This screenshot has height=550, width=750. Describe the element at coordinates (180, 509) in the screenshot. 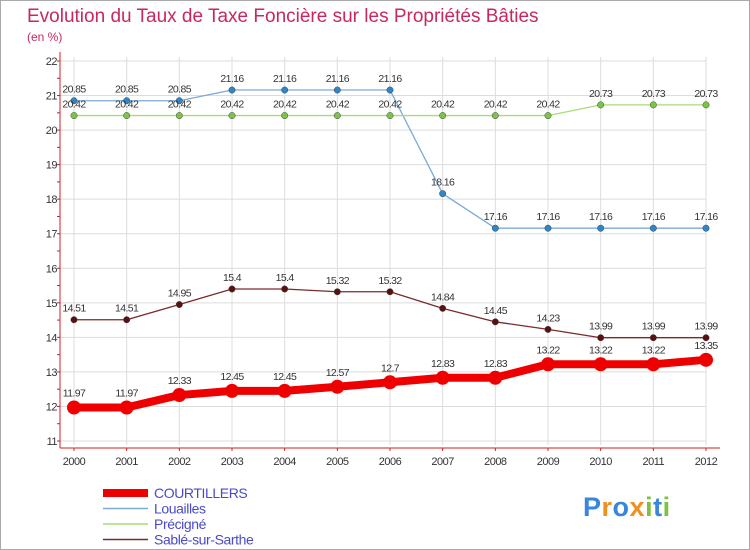

I see `legend-label-louailles: Louailles` at that location.